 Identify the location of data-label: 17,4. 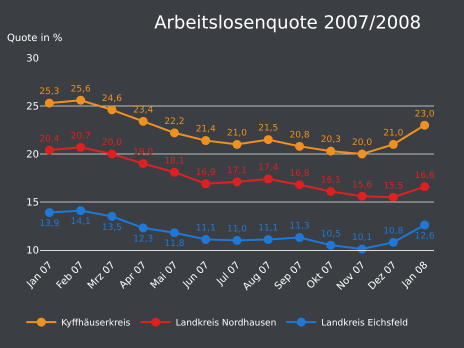
(268, 168).